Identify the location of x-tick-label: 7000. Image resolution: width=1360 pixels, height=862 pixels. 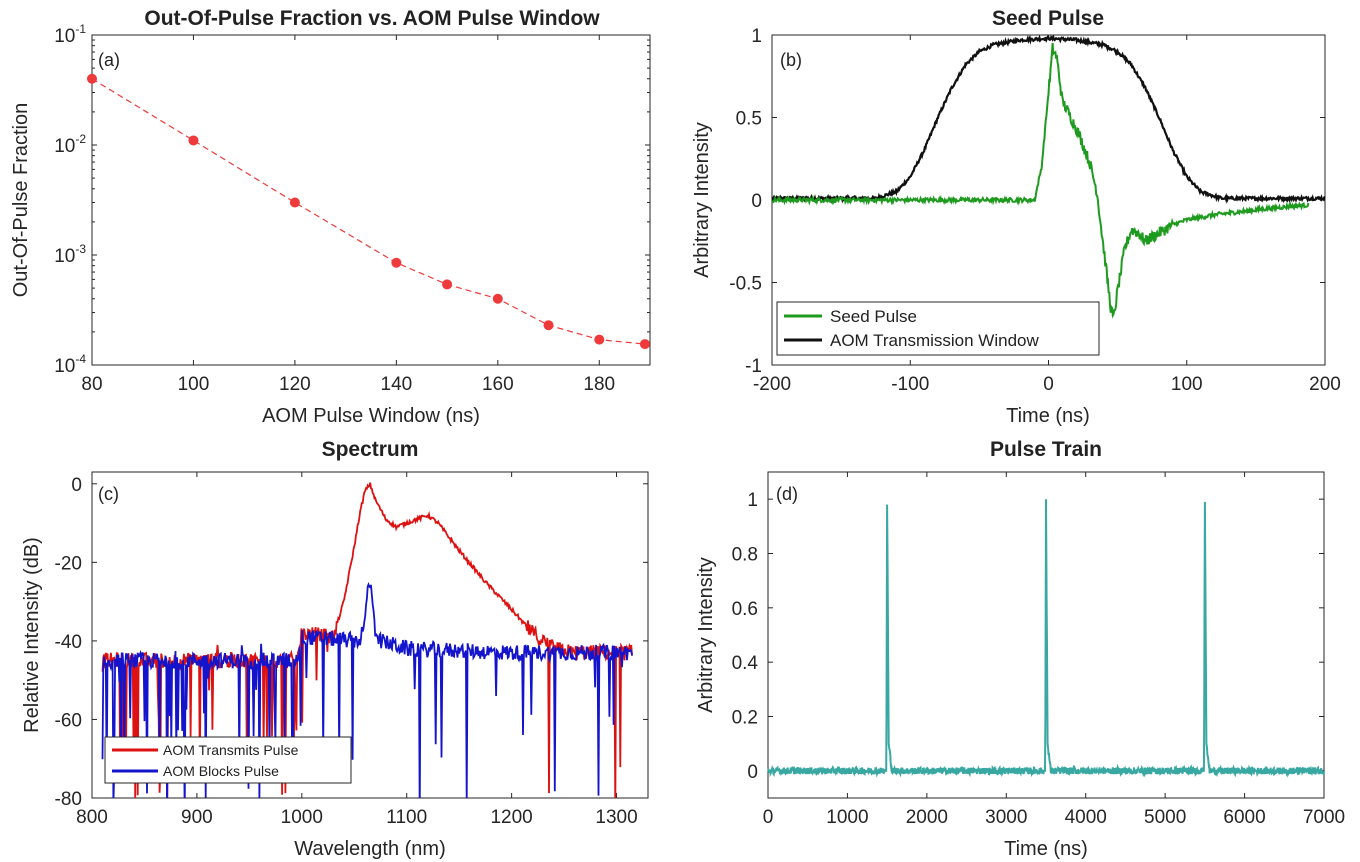
(1324, 817).